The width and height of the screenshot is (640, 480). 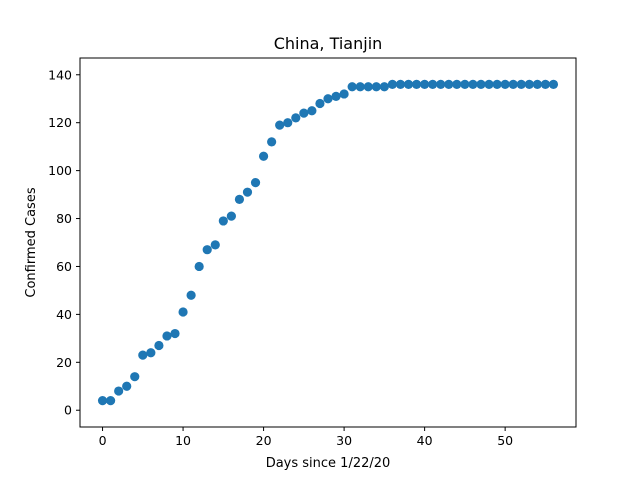 What do you see at coordinates (103, 440) in the screenshot?
I see `x-tick-label: 0` at bounding box center [103, 440].